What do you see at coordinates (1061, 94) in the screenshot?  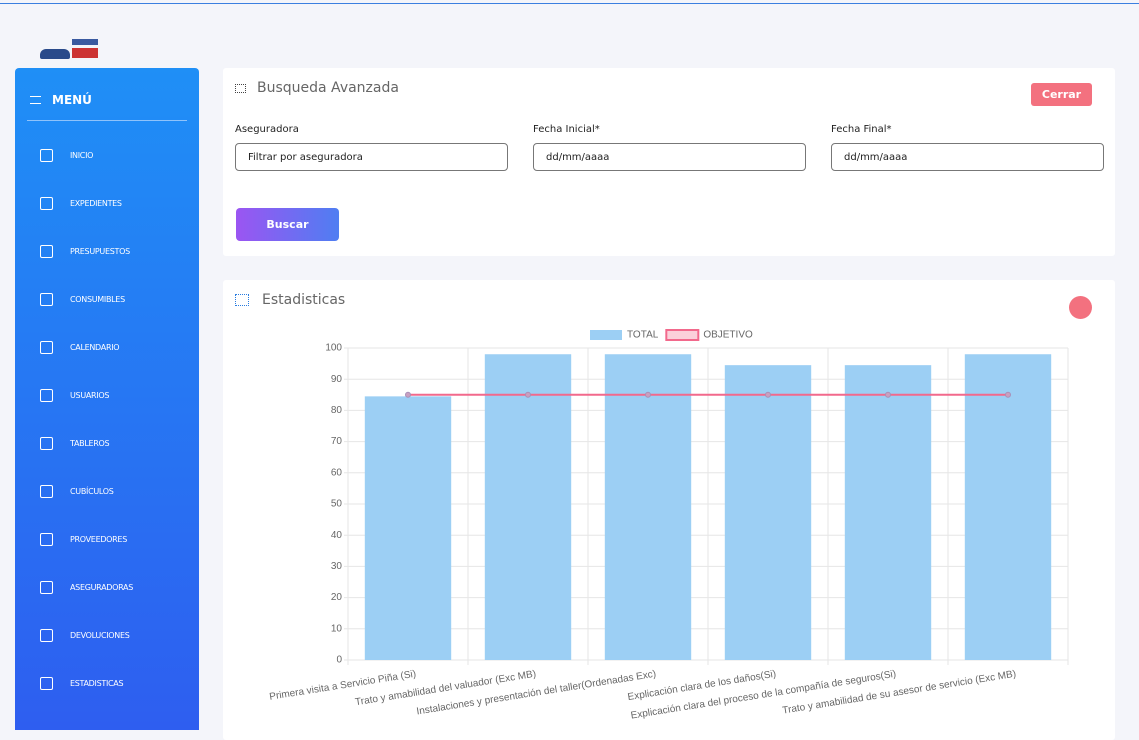 I see `close-button: Cerrar` at bounding box center [1061, 94].